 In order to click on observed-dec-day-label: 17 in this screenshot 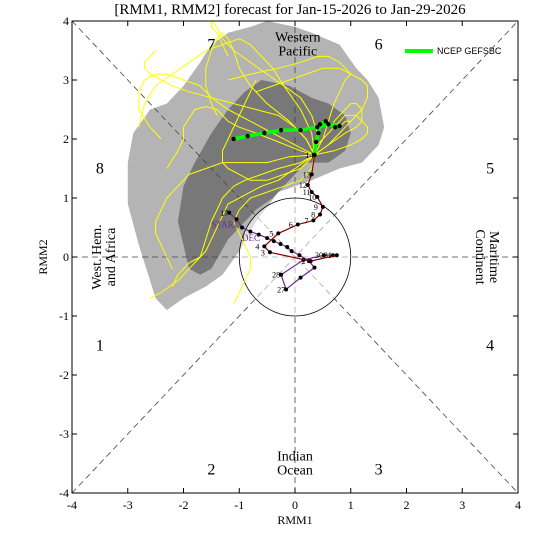, I will do `click(224, 213)`.